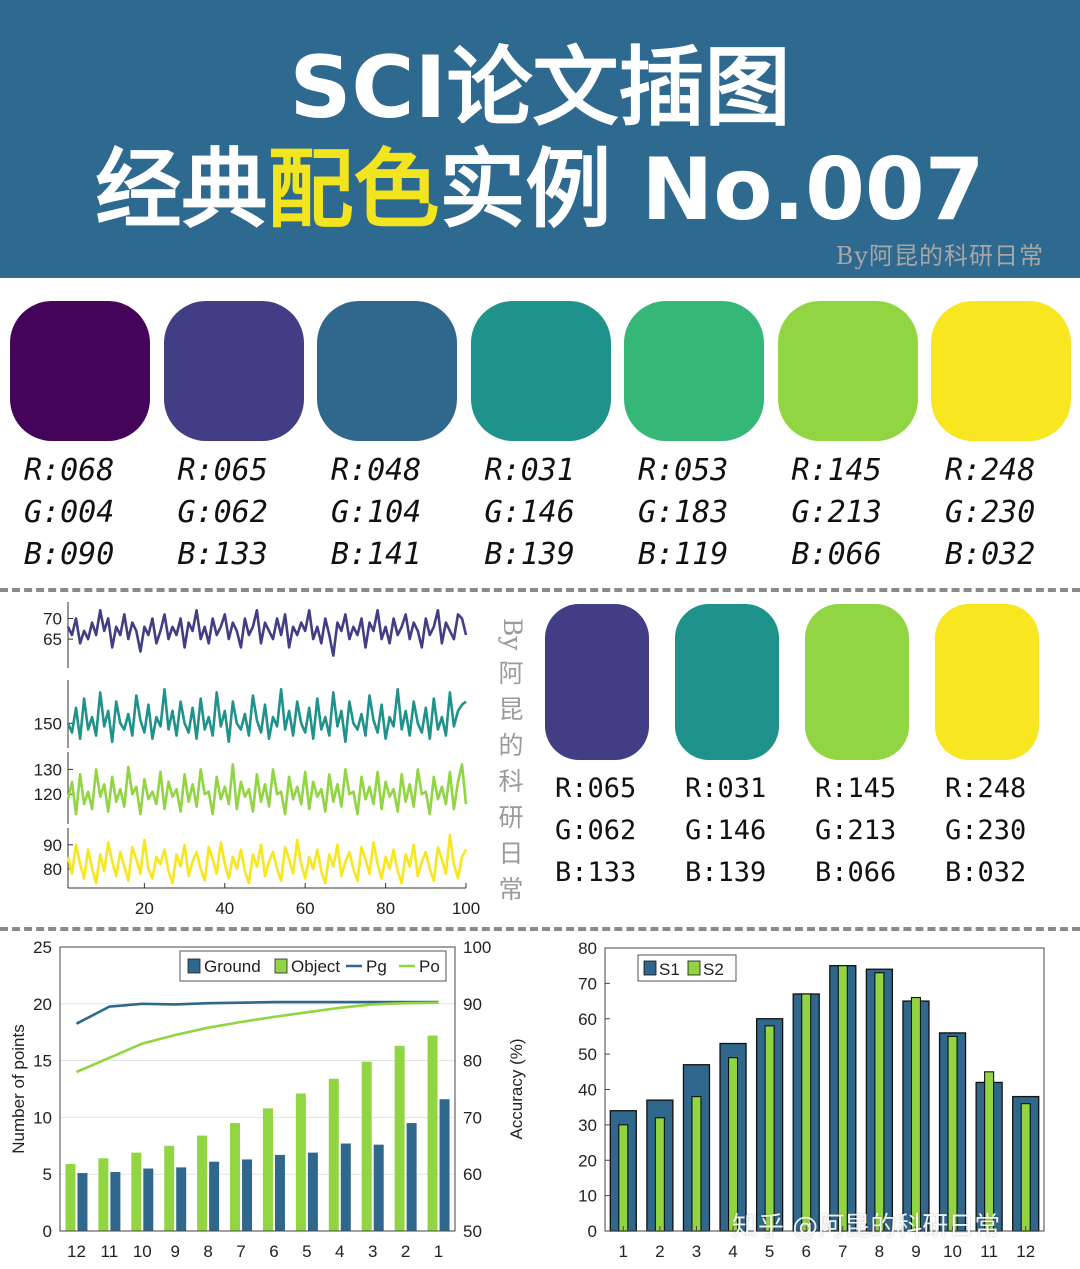  I want to click on rgb-value-r: R:248, so click(990, 470).